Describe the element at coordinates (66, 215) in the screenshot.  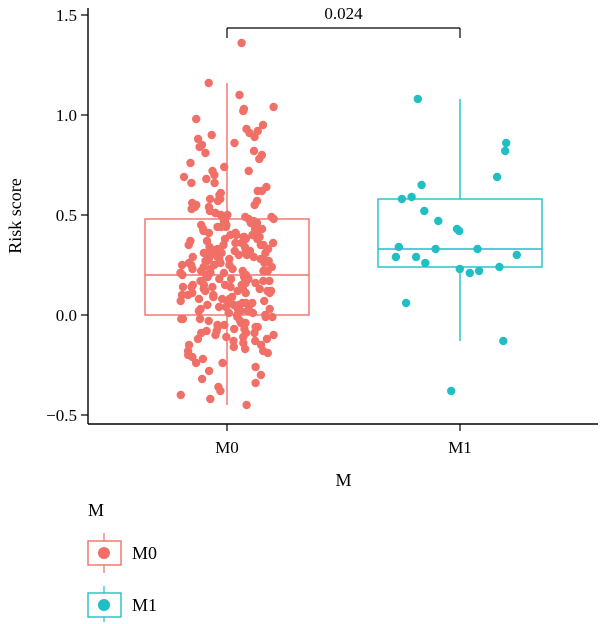
I see `y-tick-label: 0.5` at that location.